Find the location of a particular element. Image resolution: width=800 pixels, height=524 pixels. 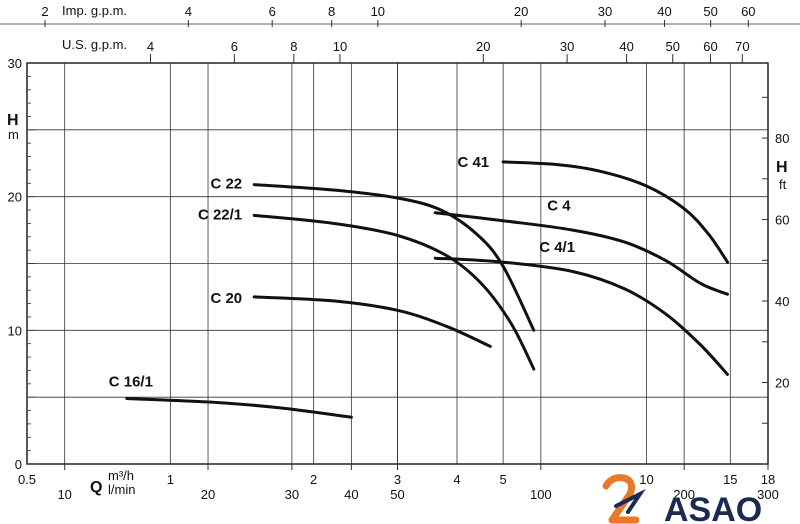

bottom-lmin-tick-label: 100 is located at coordinates (541, 494).